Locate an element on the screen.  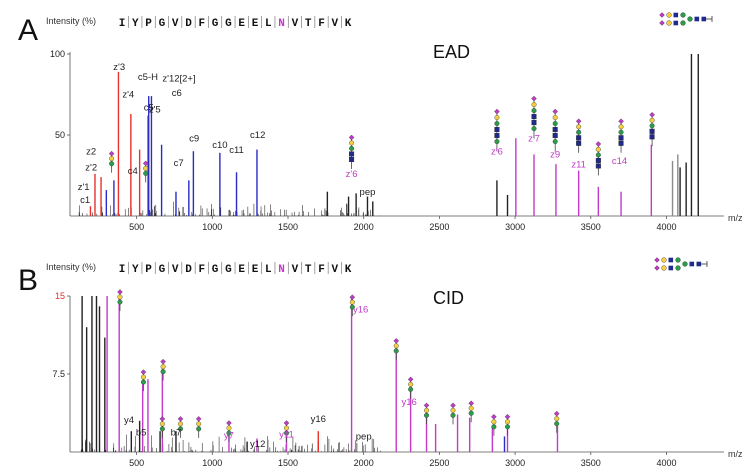
y-tick-labels: 50 100 is located at coordinates (60, 94).